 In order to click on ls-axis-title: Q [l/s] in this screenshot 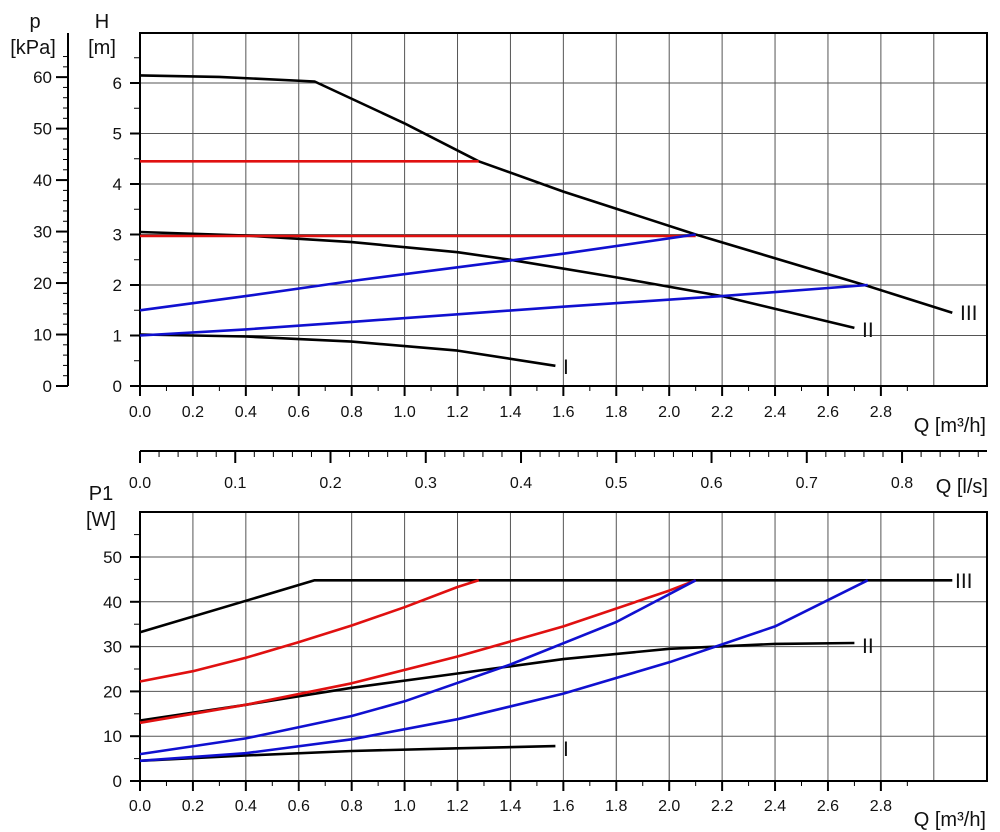, I will do `click(962, 487)`.